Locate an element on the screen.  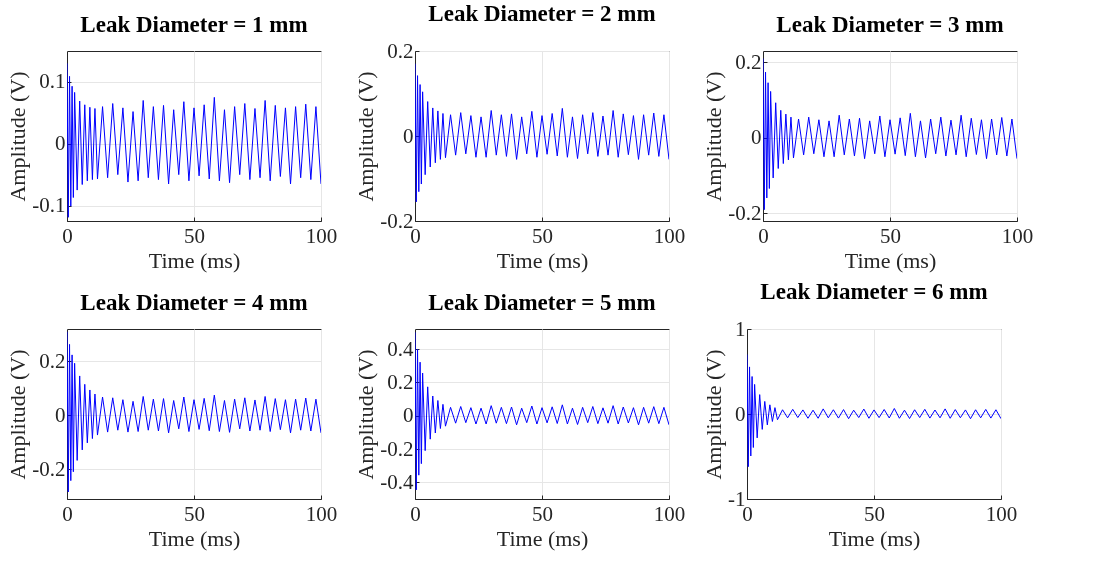
y-tick-label: -0.4 is located at coordinates (397, 481).